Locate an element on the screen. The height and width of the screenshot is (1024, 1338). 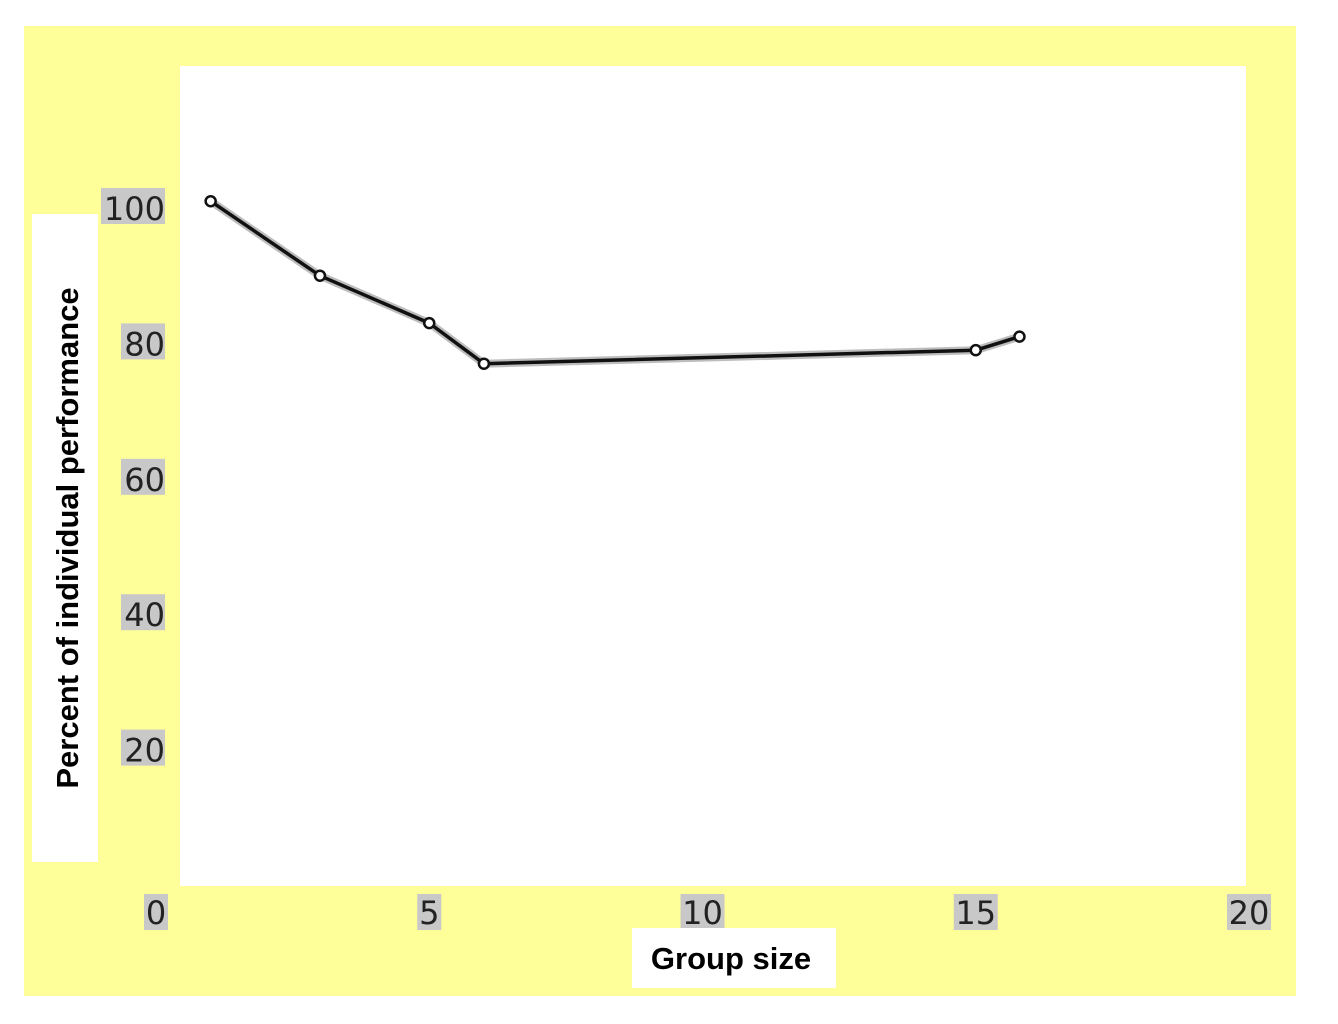
y-tick-labels: 20 40 60 80 100 is located at coordinates (133, 479).